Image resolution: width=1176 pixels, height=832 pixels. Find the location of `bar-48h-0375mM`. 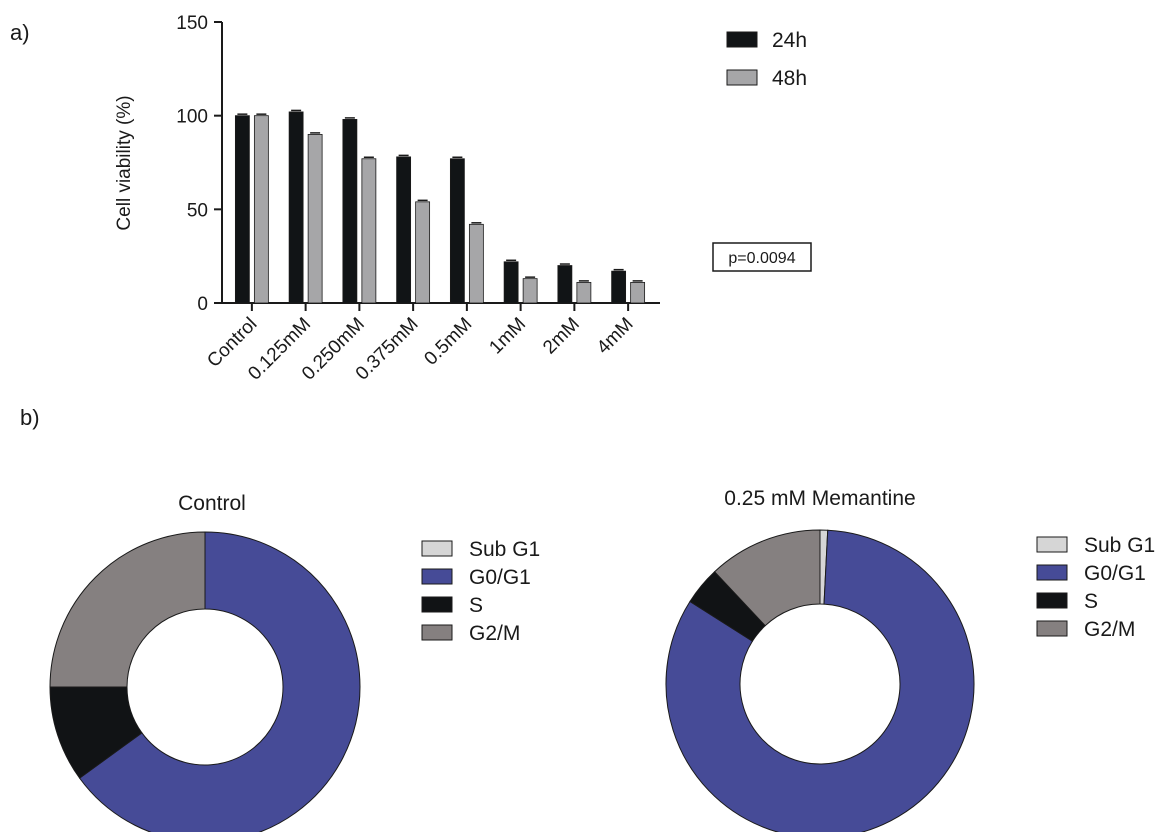

bar-48h-0375mM is located at coordinates (423, 252).